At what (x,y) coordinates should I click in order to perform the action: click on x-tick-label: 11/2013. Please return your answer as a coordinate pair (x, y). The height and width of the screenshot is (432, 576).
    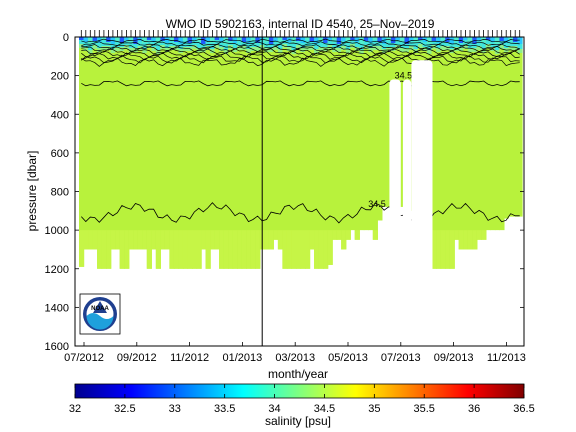
    Looking at the image, I should click on (506, 358).